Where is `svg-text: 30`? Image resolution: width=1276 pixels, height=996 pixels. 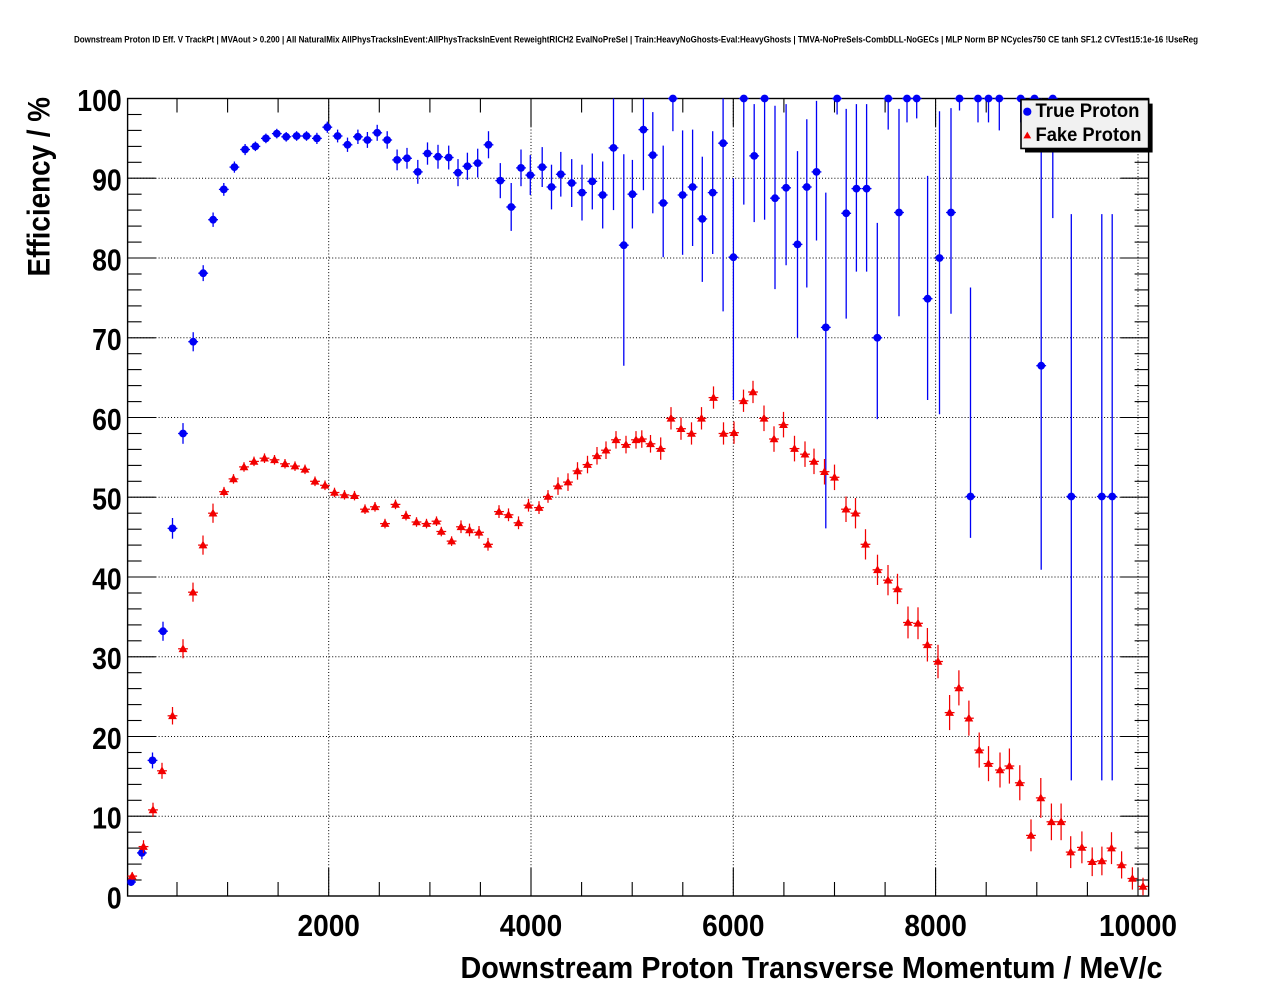 svg-text: 30 is located at coordinates (107, 658).